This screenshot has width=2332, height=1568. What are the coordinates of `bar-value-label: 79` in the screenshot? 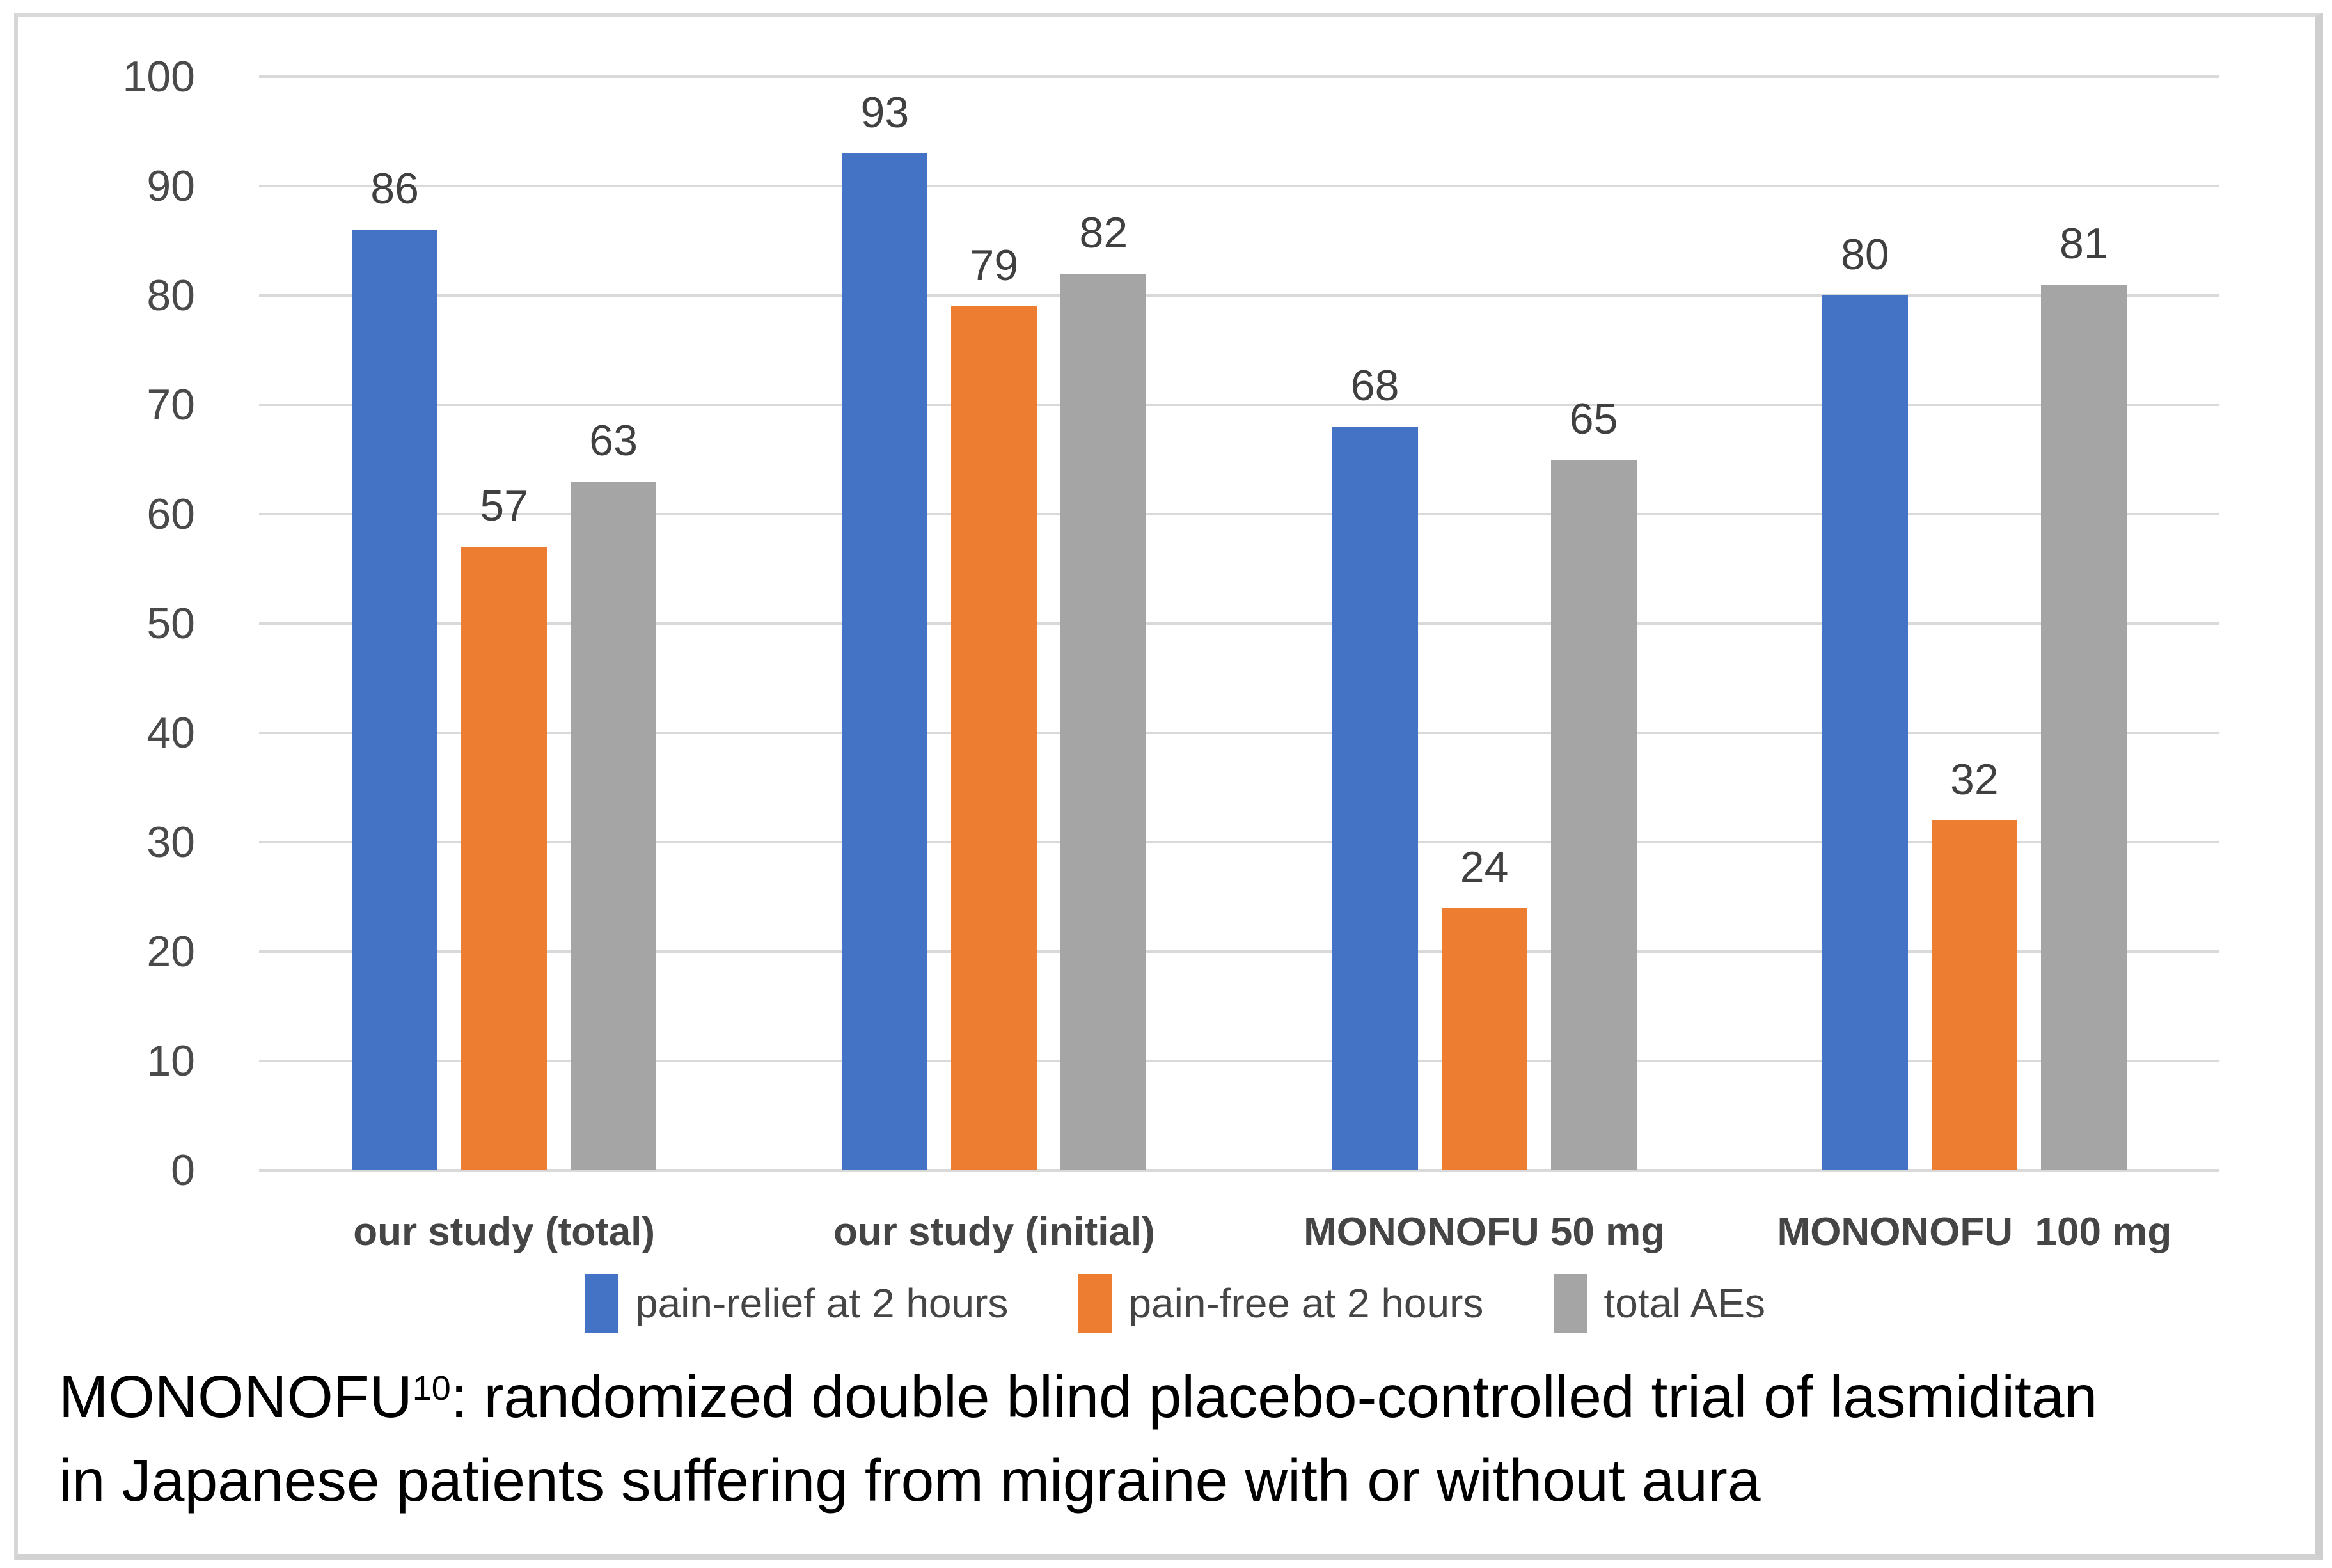 It's located at (994, 265).